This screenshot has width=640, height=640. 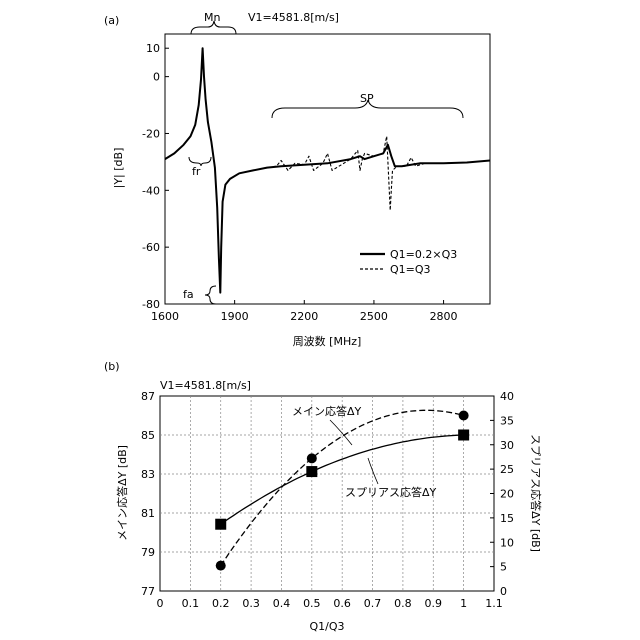 What do you see at coordinates (156, 77) in the screenshot?
I see `spectrum-y-tick-label: 0` at bounding box center [156, 77].